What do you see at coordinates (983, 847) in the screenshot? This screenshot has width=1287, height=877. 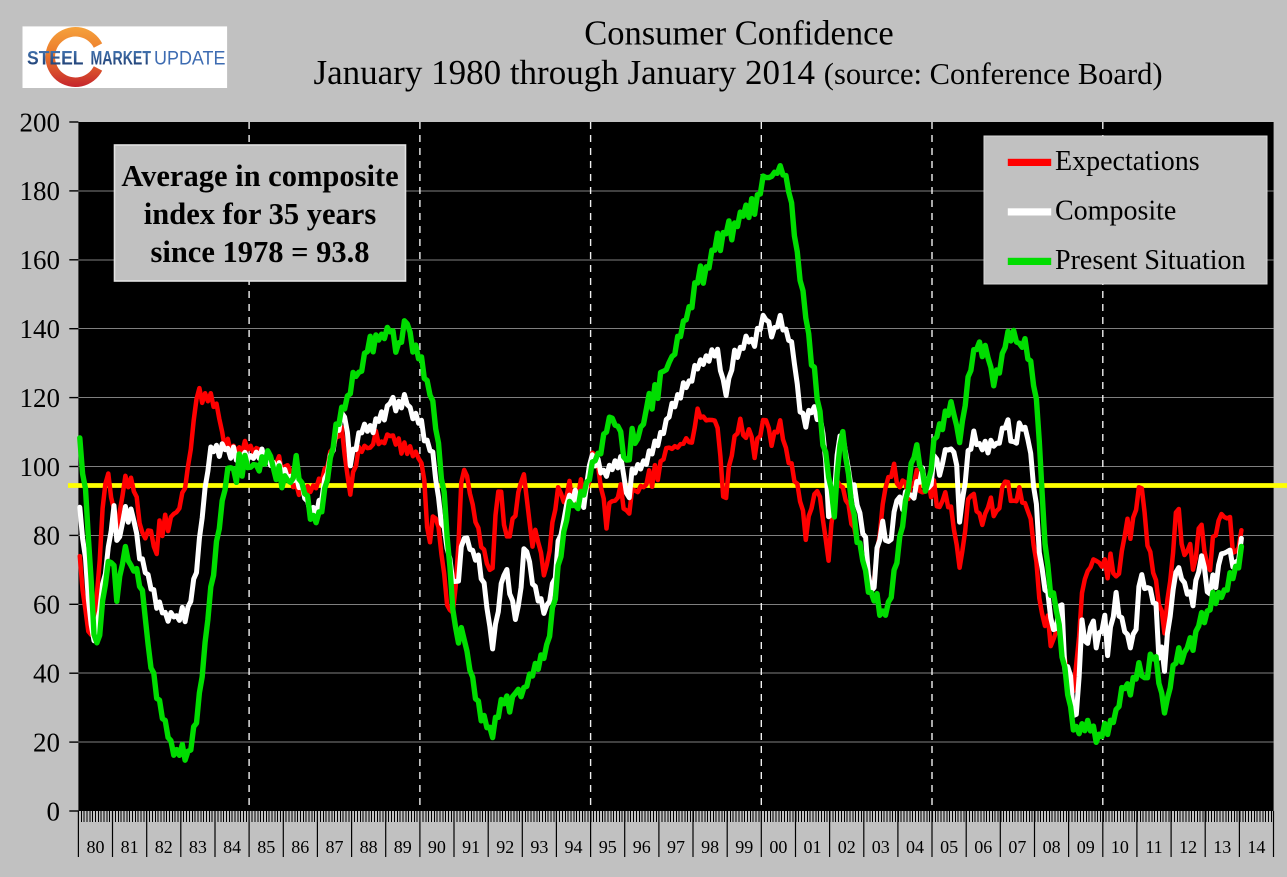 I see `svg-text: 06` at bounding box center [983, 847].